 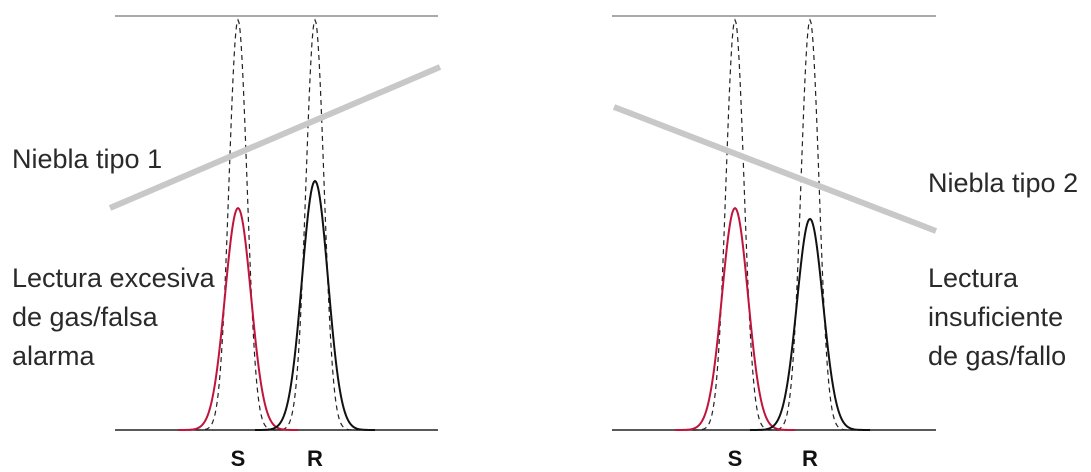 What do you see at coordinates (87, 159) in the screenshot?
I see `fog-type-label: Niebla tipo 1` at bounding box center [87, 159].